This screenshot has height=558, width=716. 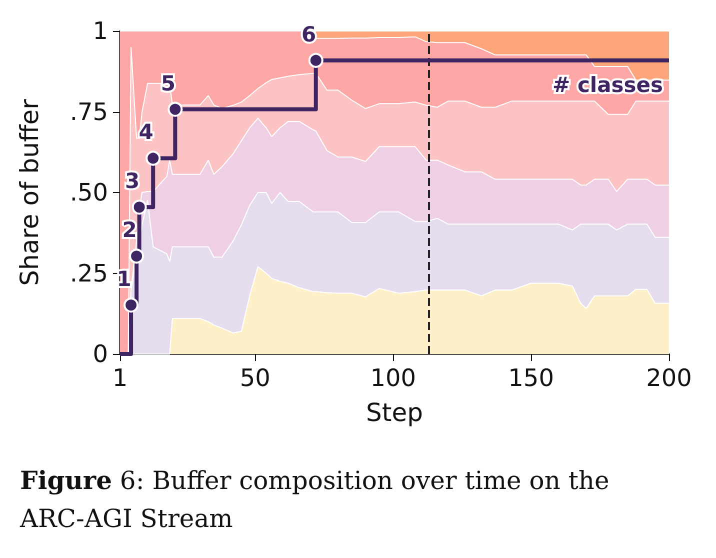 What do you see at coordinates (89, 112) in the screenshot?
I see `y-tick-label: .75` at bounding box center [89, 112].